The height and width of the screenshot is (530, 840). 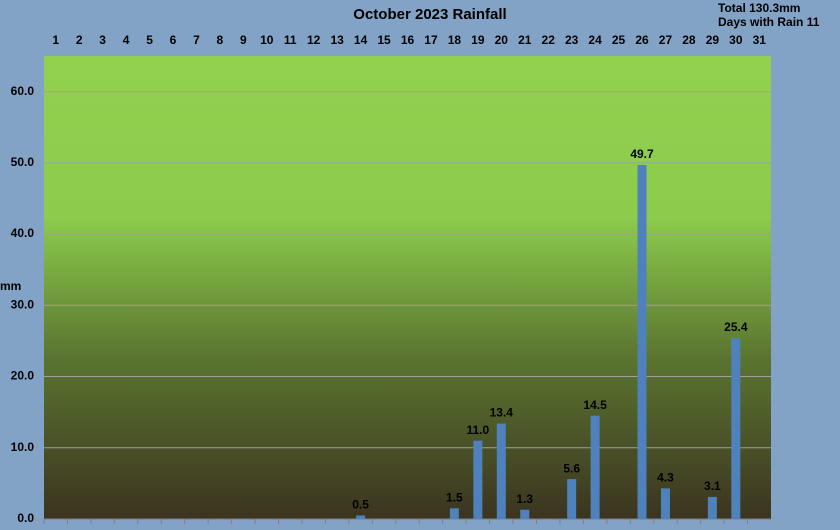 I want to click on annotation: Total 130.3mm, so click(x=759, y=8).